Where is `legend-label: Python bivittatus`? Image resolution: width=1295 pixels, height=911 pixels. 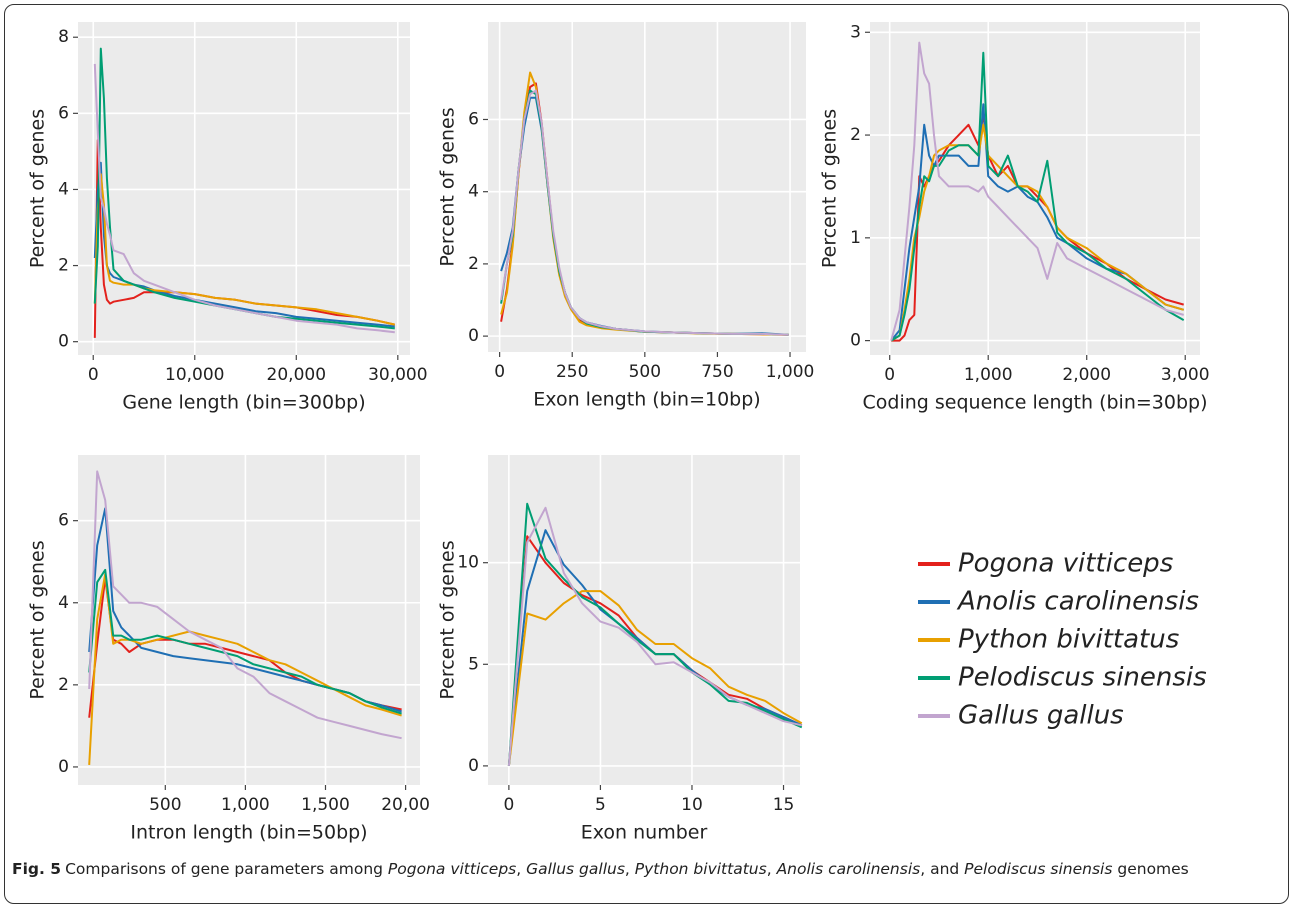 legend-label: Python bivittatus is located at coordinates (1068, 640).